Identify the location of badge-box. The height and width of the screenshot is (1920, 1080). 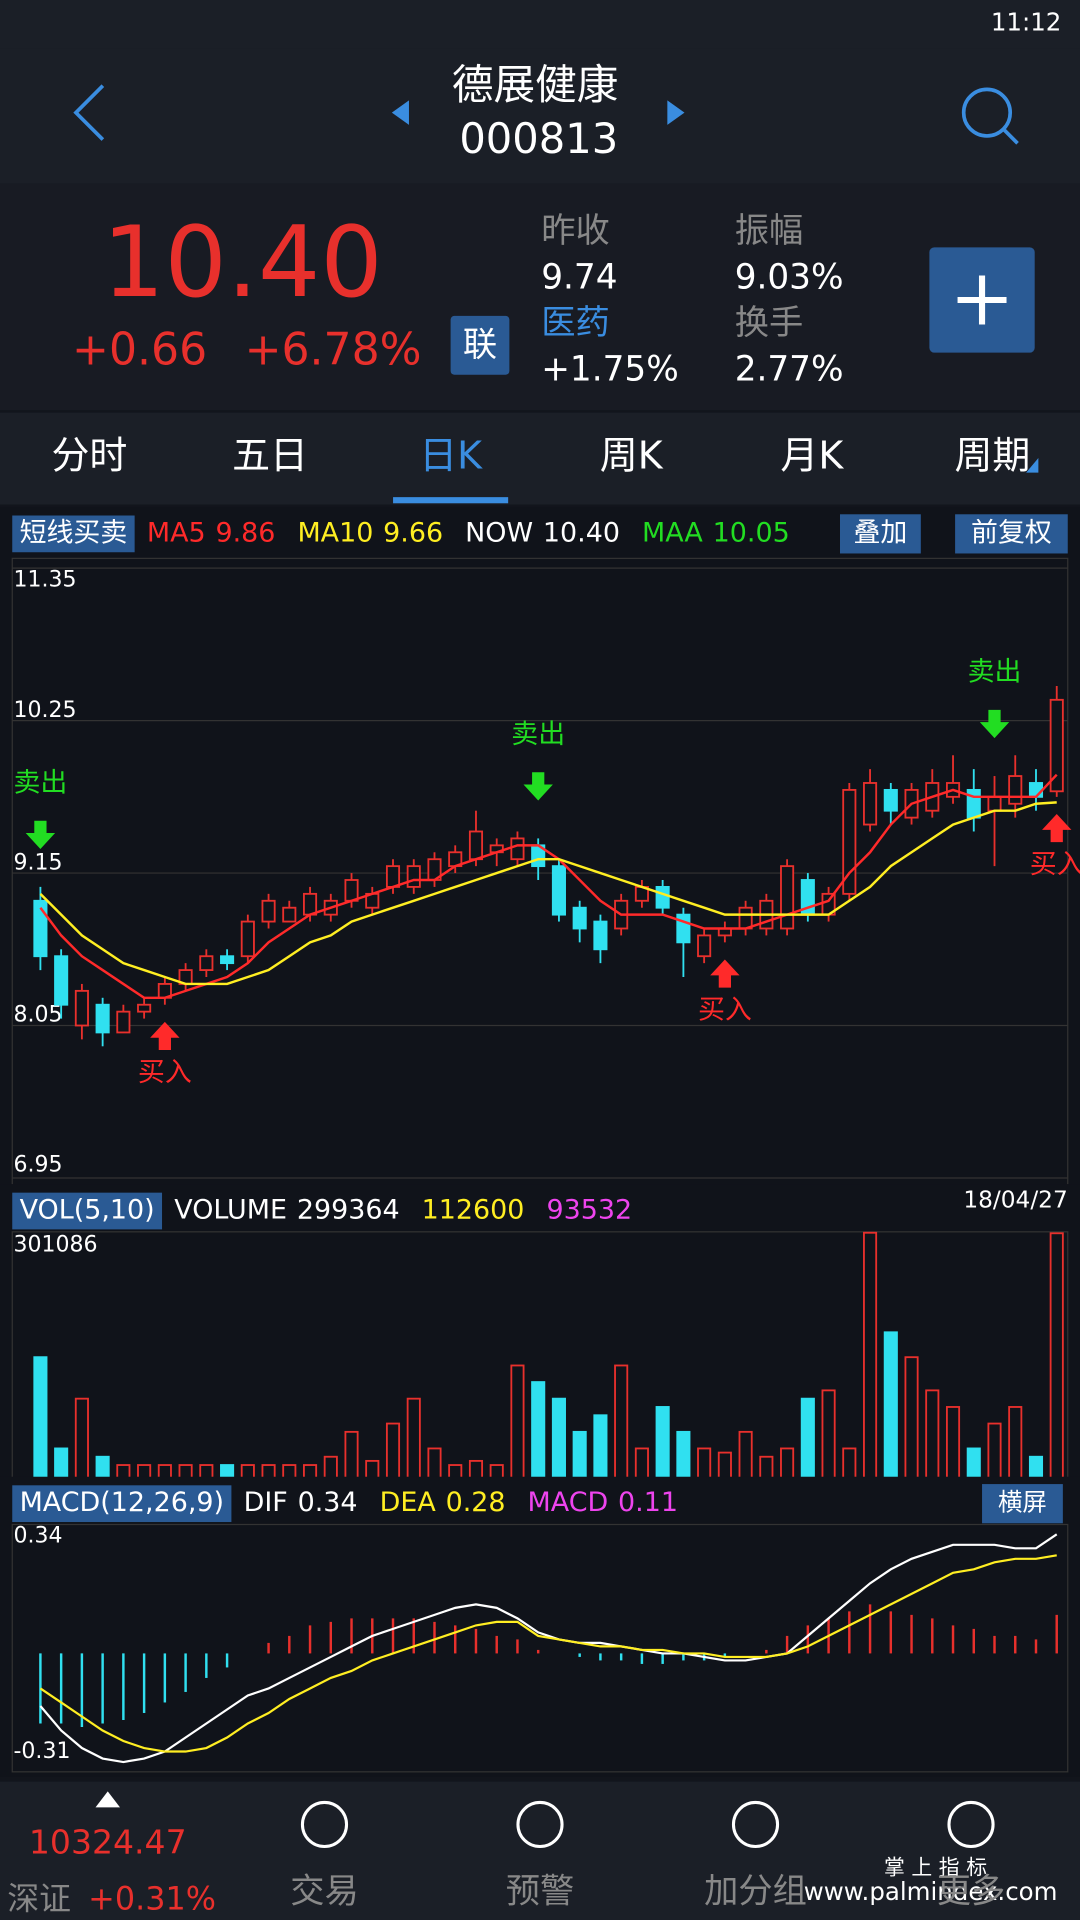
(480, 345).